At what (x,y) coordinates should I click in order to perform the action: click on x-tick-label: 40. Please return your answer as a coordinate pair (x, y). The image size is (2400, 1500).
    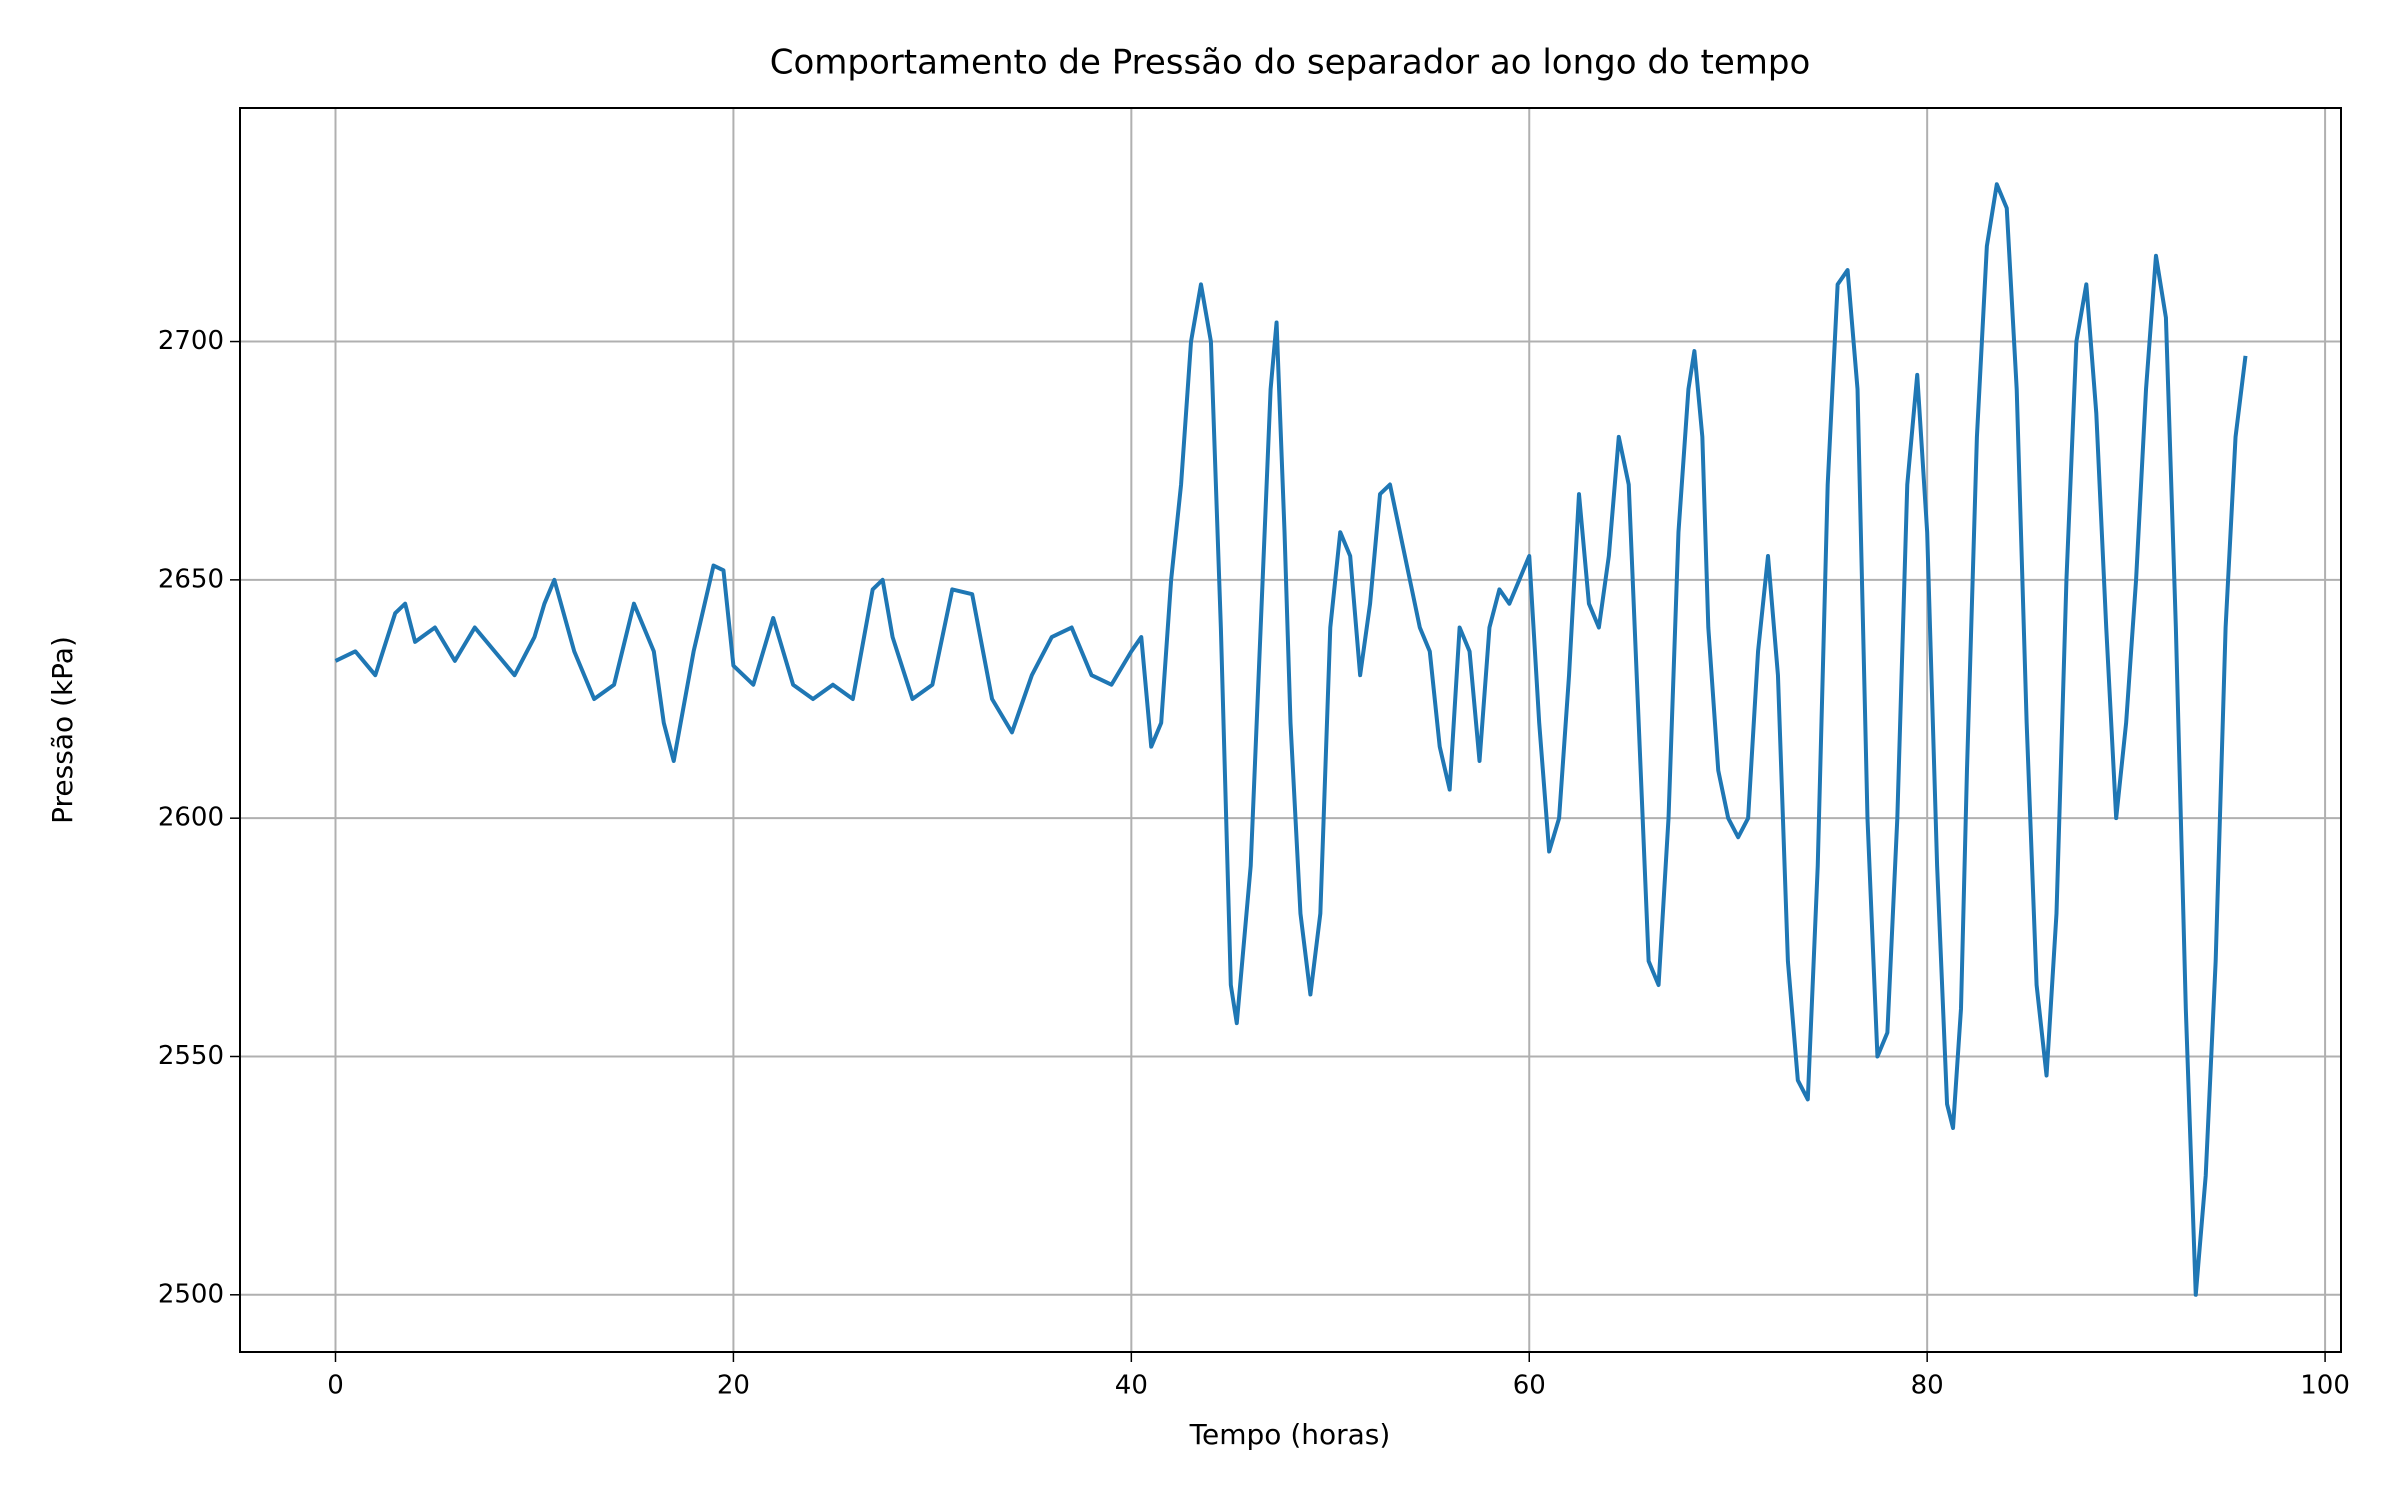
    Looking at the image, I should click on (1131, 1386).